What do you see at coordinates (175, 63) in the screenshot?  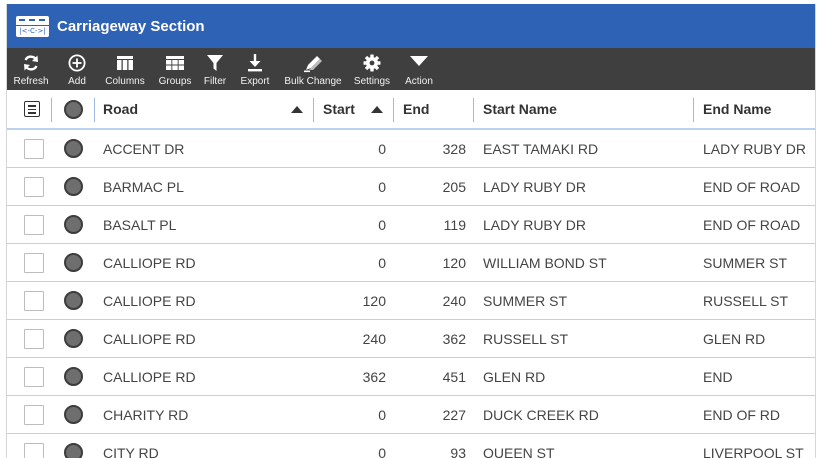 I see `groups-icon` at bounding box center [175, 63].